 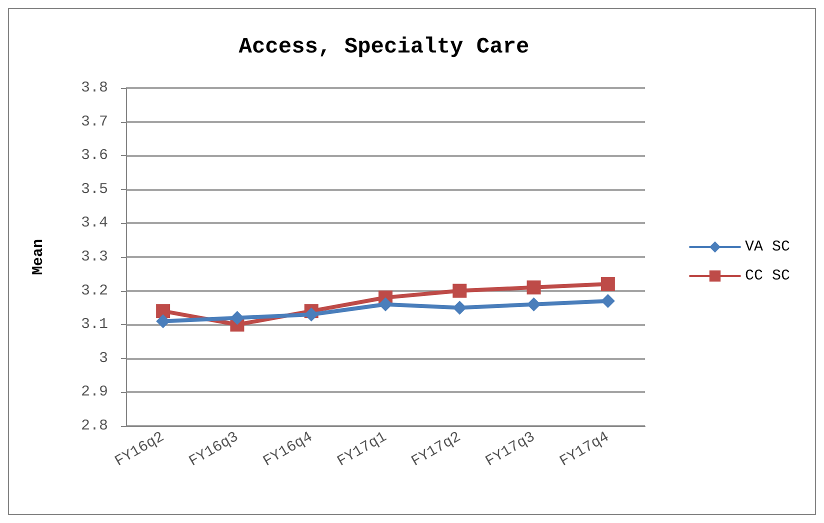 What do you see at coordinates (94, 189) in the screenshot?
I see `y-tick-label: 3.5` at bounding box center [94, 189].